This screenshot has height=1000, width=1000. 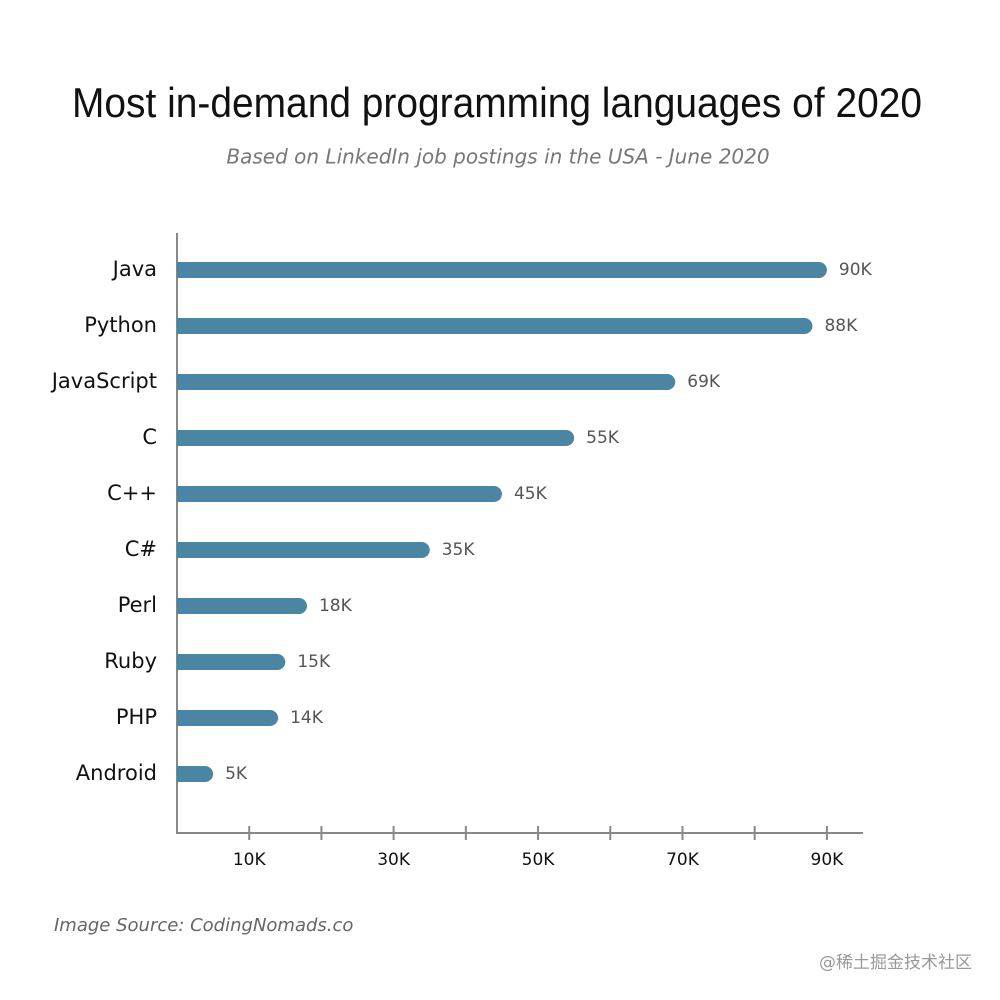 I want to click on x-tick-label: 90K, so click(x=828, y=860).